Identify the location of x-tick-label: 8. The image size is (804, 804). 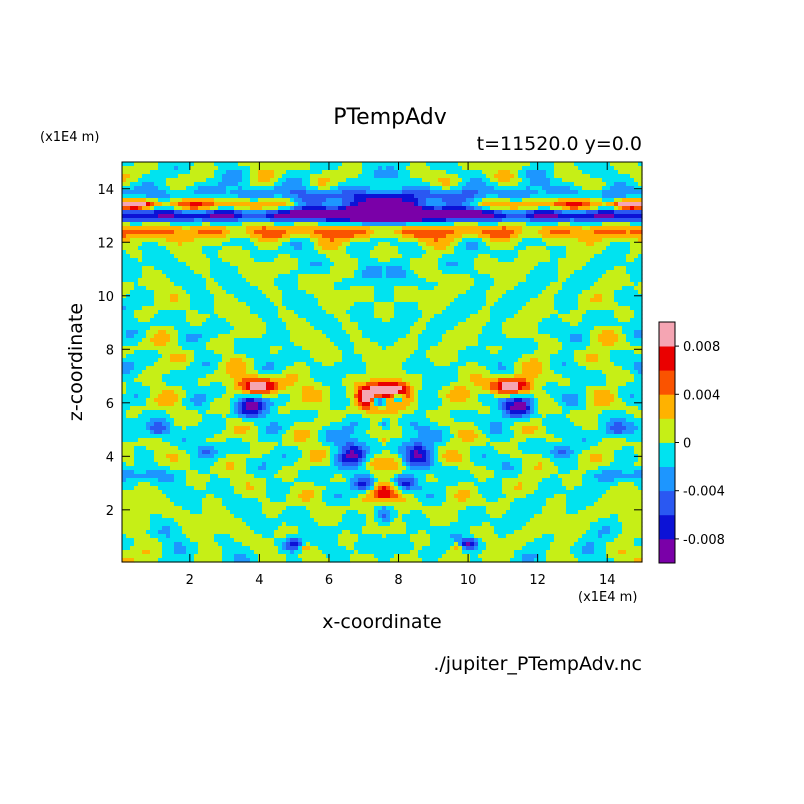
(398, 580).